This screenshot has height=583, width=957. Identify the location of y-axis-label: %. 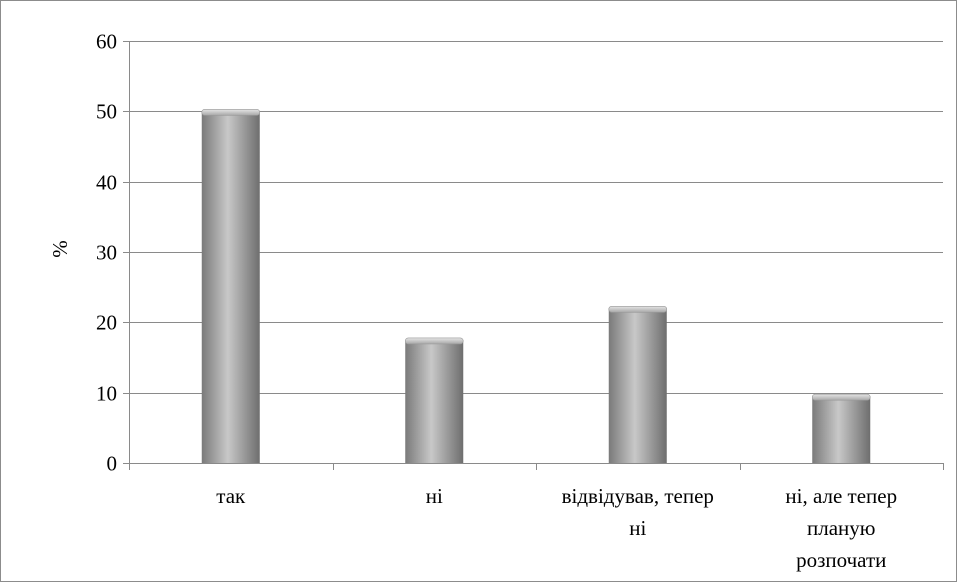
(60, 249).